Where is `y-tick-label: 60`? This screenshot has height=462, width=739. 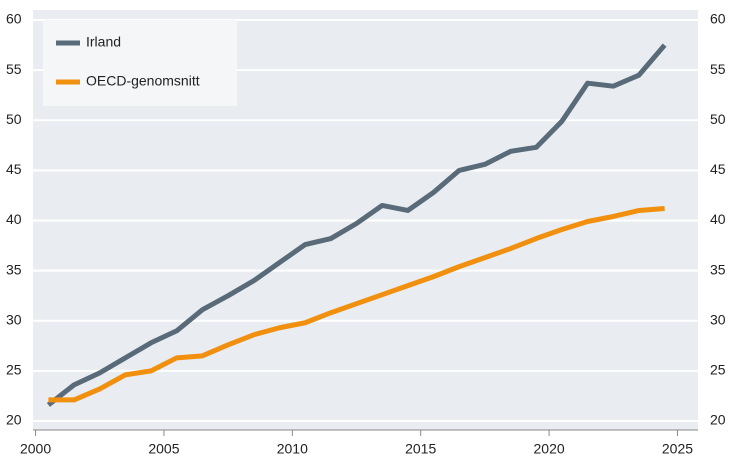
y-tick-label: 60 is located at coordinates (14, 19).